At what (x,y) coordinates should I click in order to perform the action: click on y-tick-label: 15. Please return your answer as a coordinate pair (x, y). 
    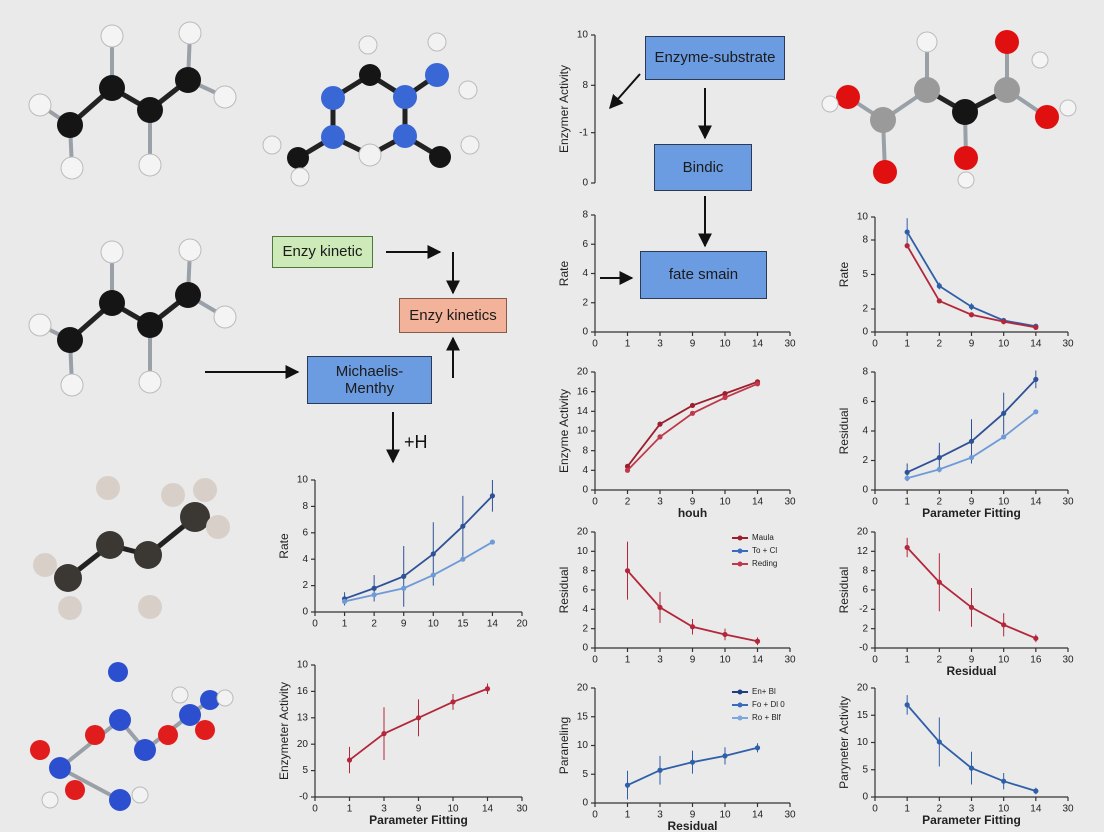
    Looking at the image, I should click on (583, 716).